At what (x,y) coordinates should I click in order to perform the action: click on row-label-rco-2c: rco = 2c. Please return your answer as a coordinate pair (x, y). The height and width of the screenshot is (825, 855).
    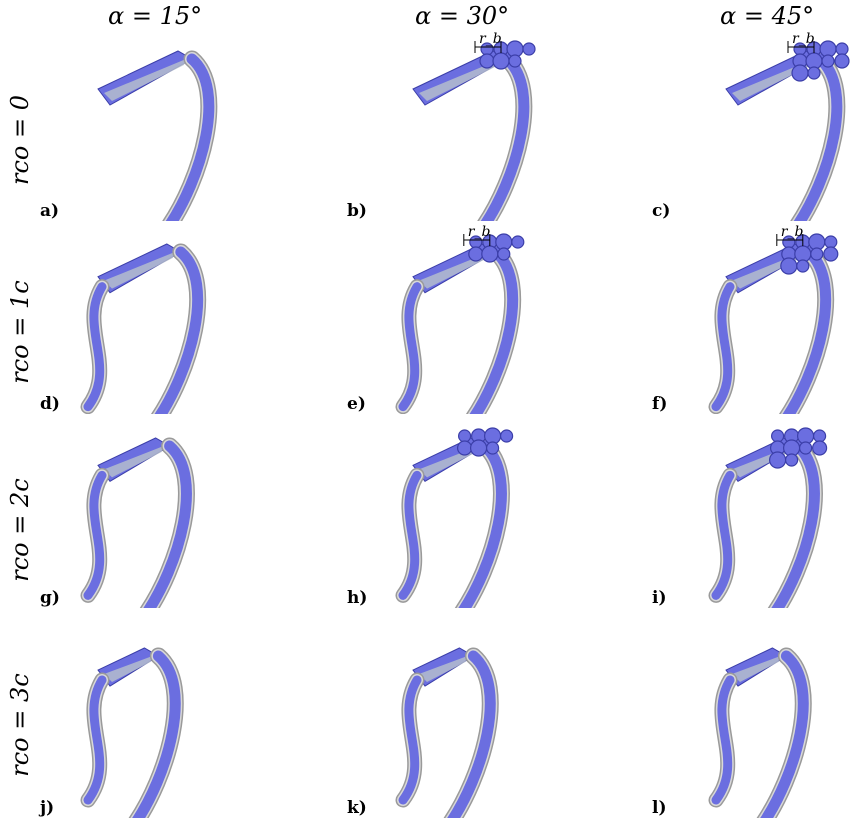
    Looking at the image, I should click on (20, 530).